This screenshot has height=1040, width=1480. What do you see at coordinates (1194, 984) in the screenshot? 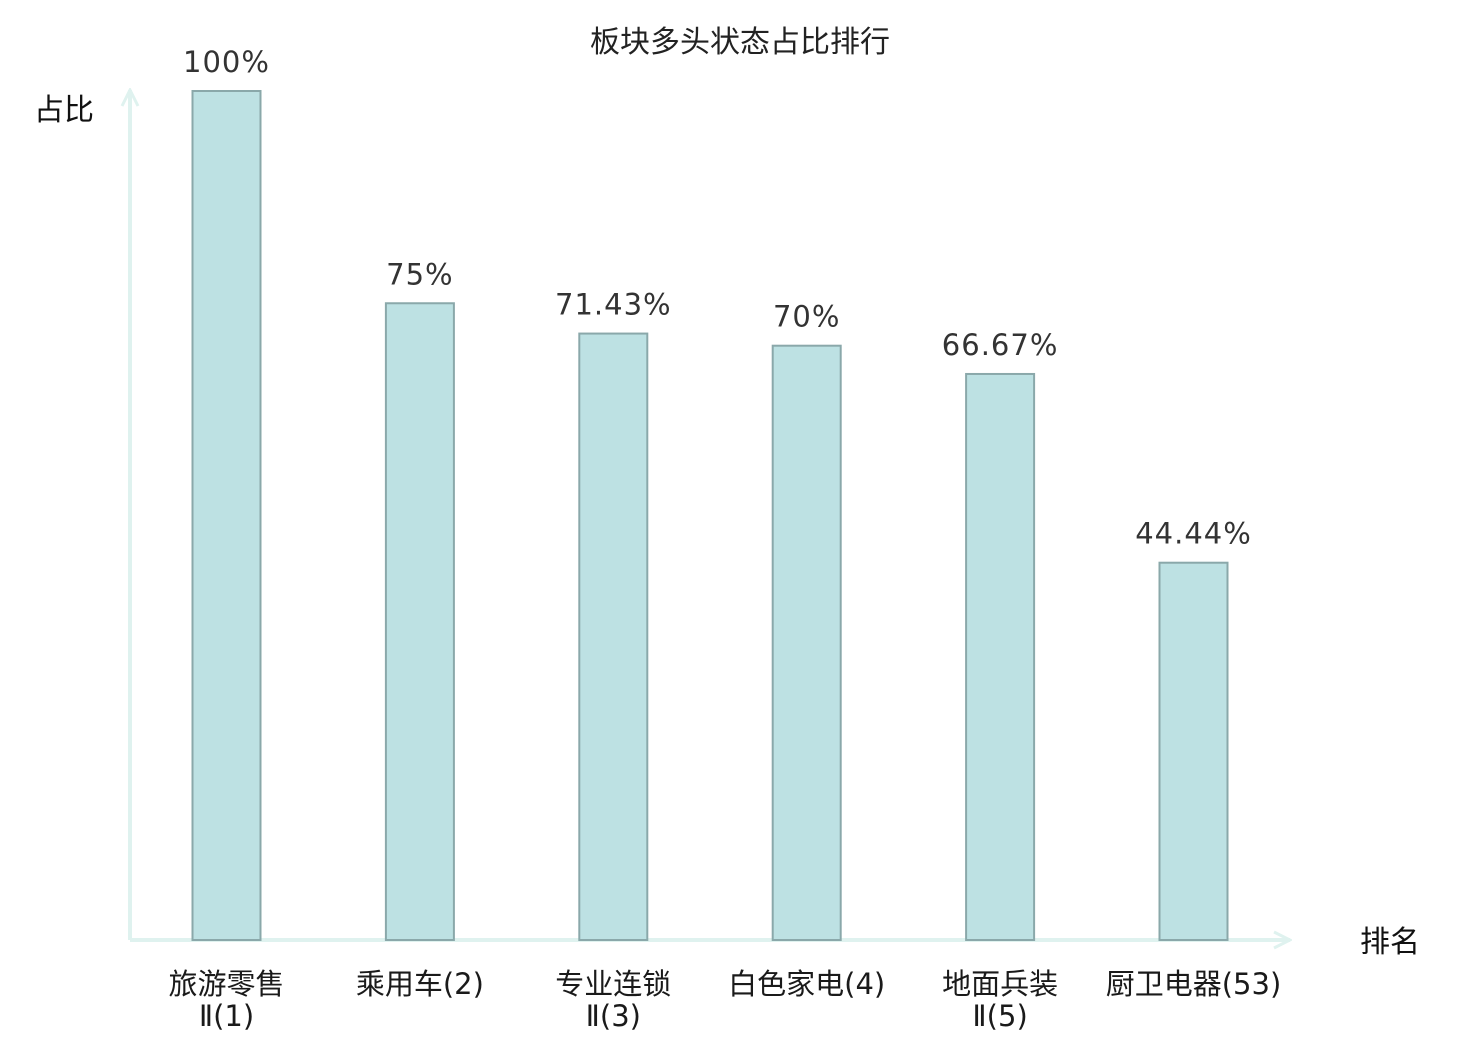
I see `category-label: 厨卫电器(53)` at bounding box center [1194, 984].